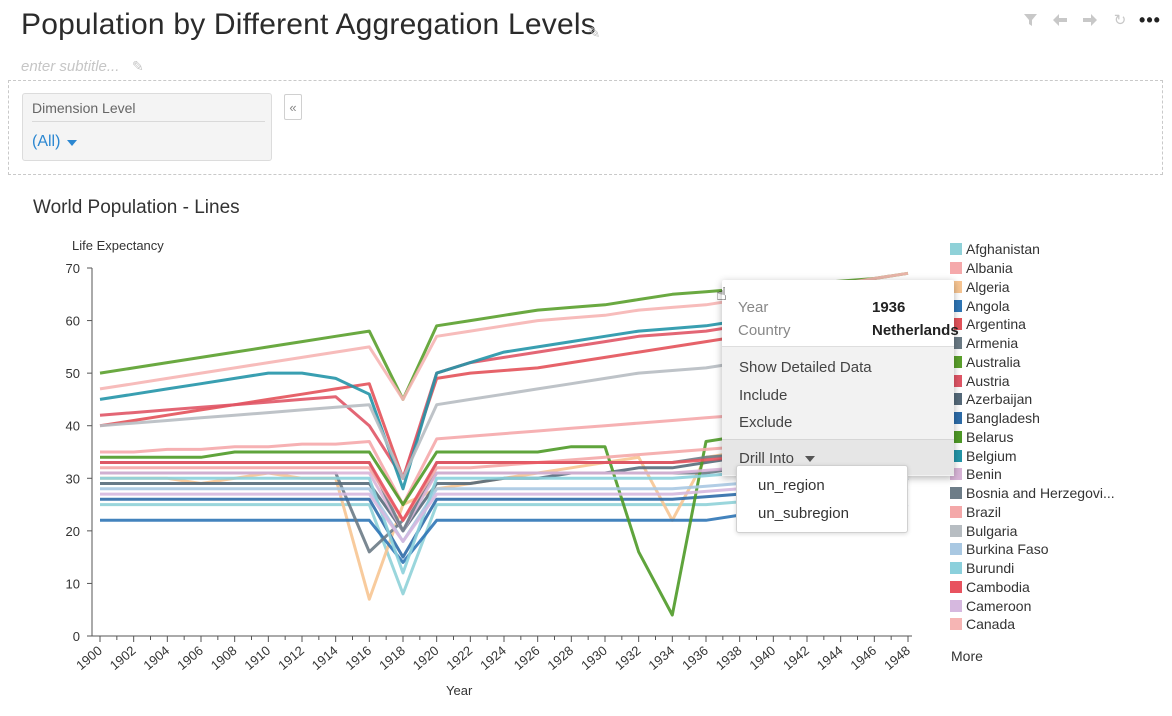 This screenshot has height=716, width=1172. I want to click on toolbar: ↻ •••, so click(1091, 19).